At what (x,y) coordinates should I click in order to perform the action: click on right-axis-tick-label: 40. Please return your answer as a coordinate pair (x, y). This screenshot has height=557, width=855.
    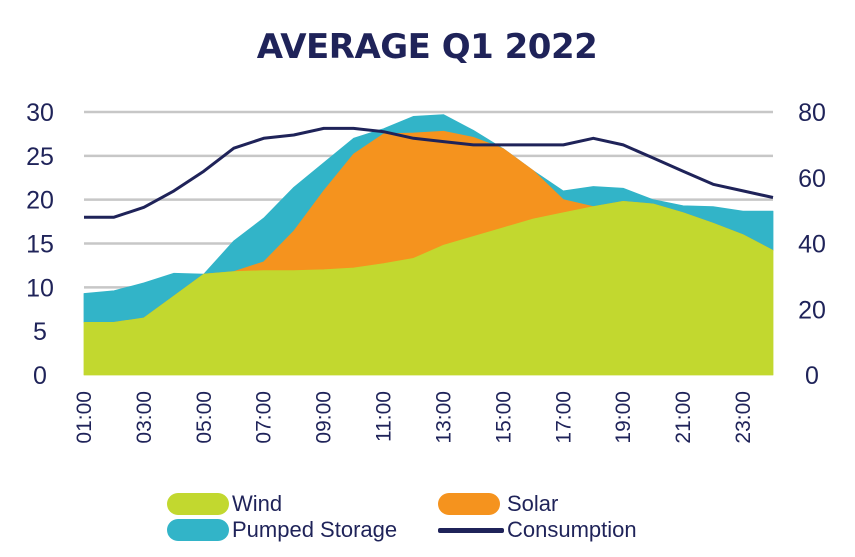
    Looking at the image, I should click on (812, 245).